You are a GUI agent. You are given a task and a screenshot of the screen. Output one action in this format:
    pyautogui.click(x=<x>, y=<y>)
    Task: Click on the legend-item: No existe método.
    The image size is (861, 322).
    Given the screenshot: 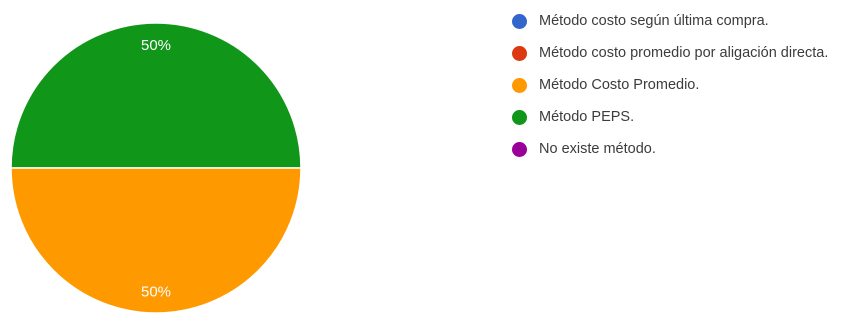 What is the action you would take?
    pyautogui.click(x=684, y=149)
    